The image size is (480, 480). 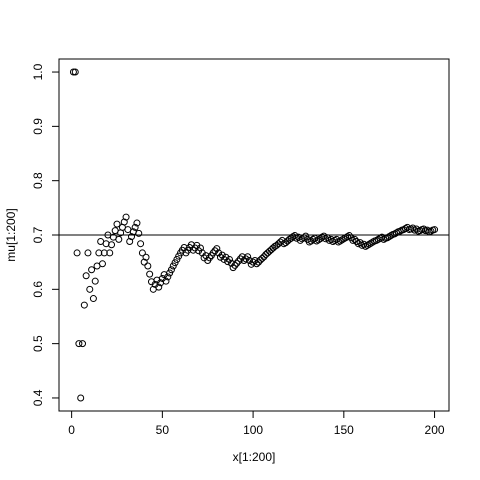 What do you see at coordinates (38, 289) in the screenshot?
I see `y-tick-label: 0.6` at bounding box center [38, 289].